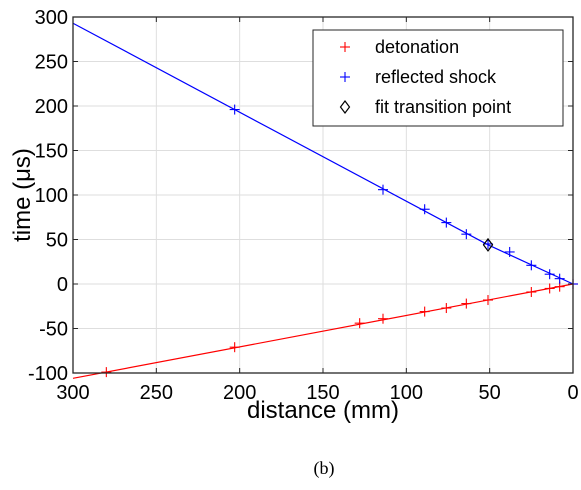  What do you see at coordinates (51, 63) in the screenshot?
I see `y-tick-label: 250` at bounding box center [51, 63].